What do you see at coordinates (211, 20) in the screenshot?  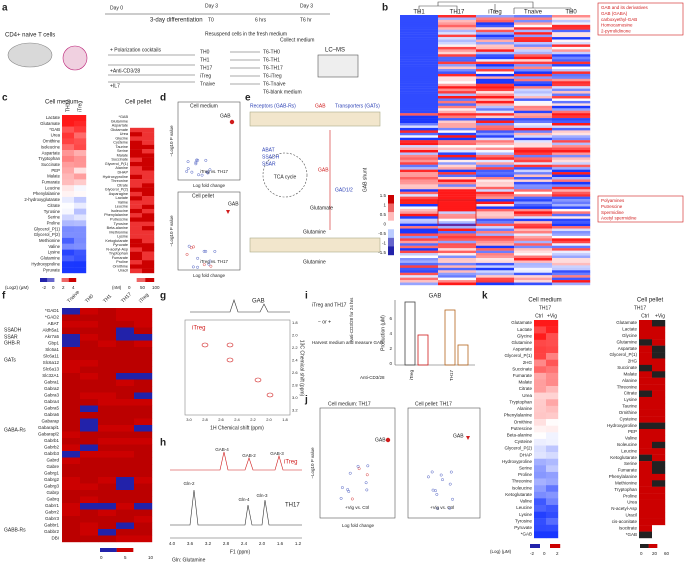 I see `label: T0` at bounding box center [211, 20].